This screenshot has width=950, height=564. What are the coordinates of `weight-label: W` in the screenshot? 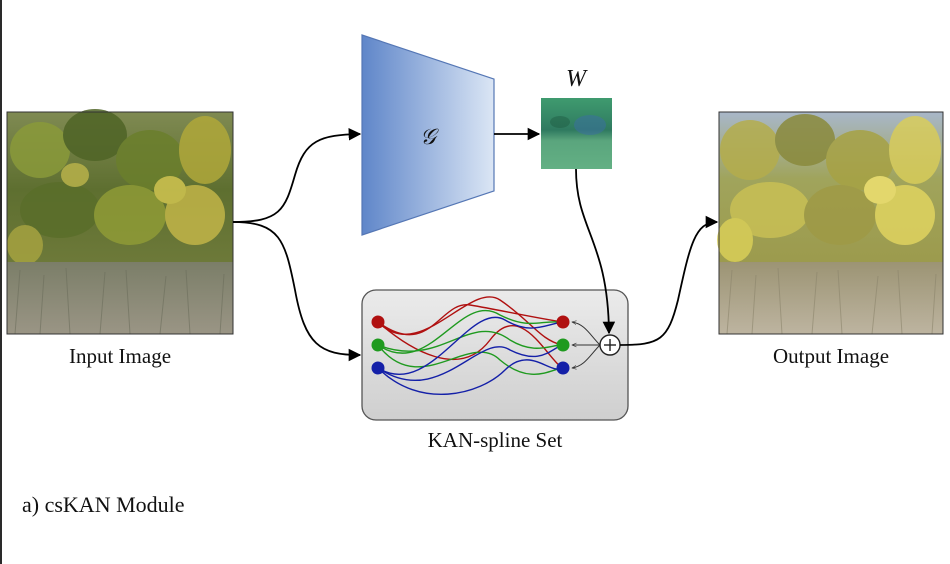 It's located at (577, 79).